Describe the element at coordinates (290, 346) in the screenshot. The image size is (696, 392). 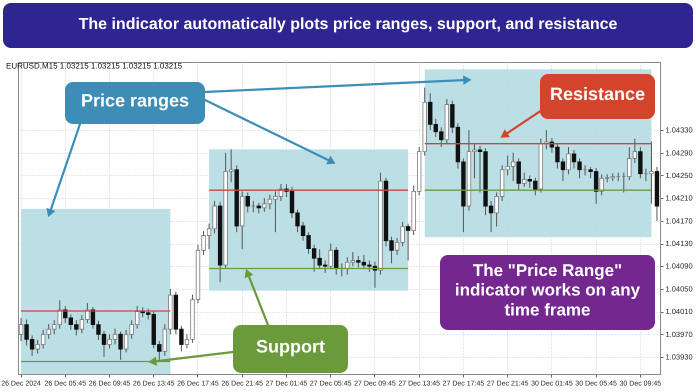
I see `annotation: Support` at that location.